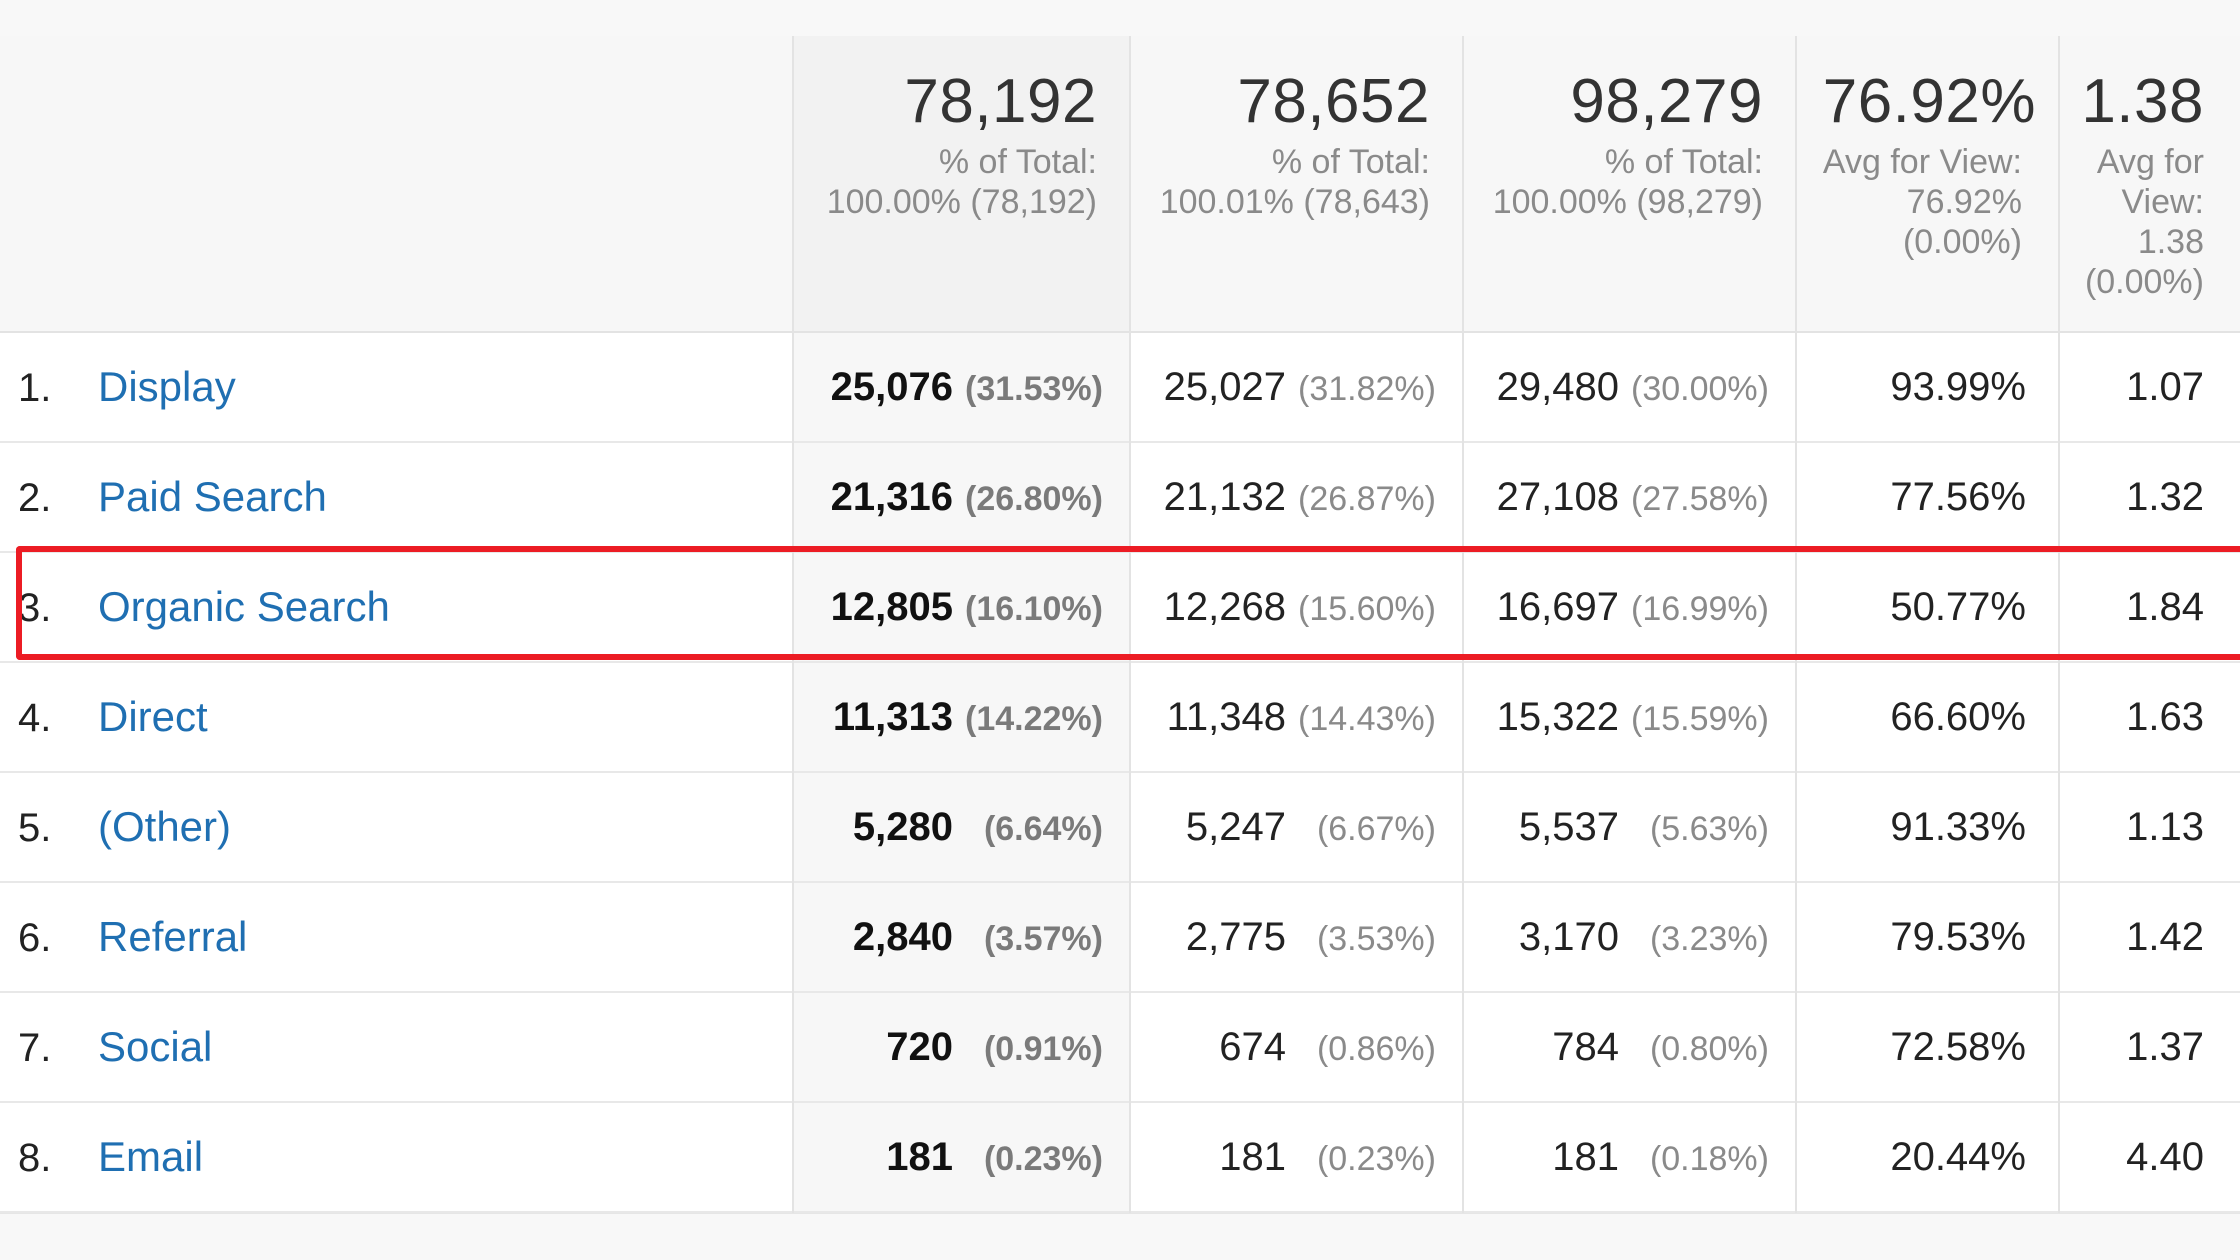 This screenshot has height=1260, width=2240. Describe the element at coordinates (35, 1158) in the screenshot. I see `row-index: 8.` at that location.